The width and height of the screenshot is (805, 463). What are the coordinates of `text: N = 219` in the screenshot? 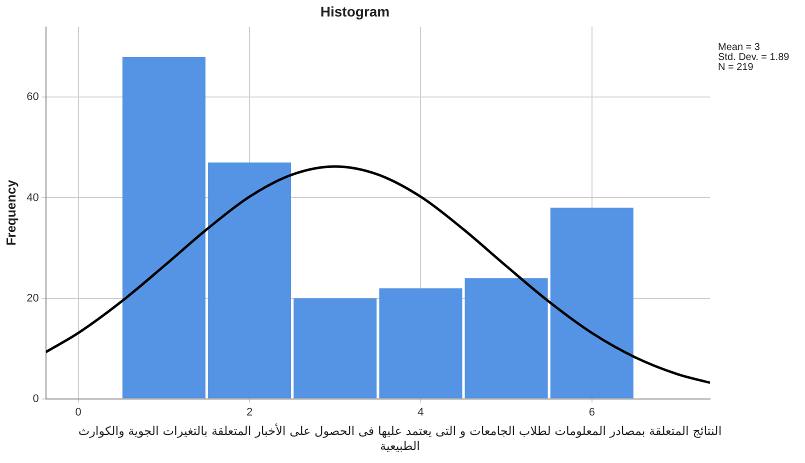 It's located at (736, 67).